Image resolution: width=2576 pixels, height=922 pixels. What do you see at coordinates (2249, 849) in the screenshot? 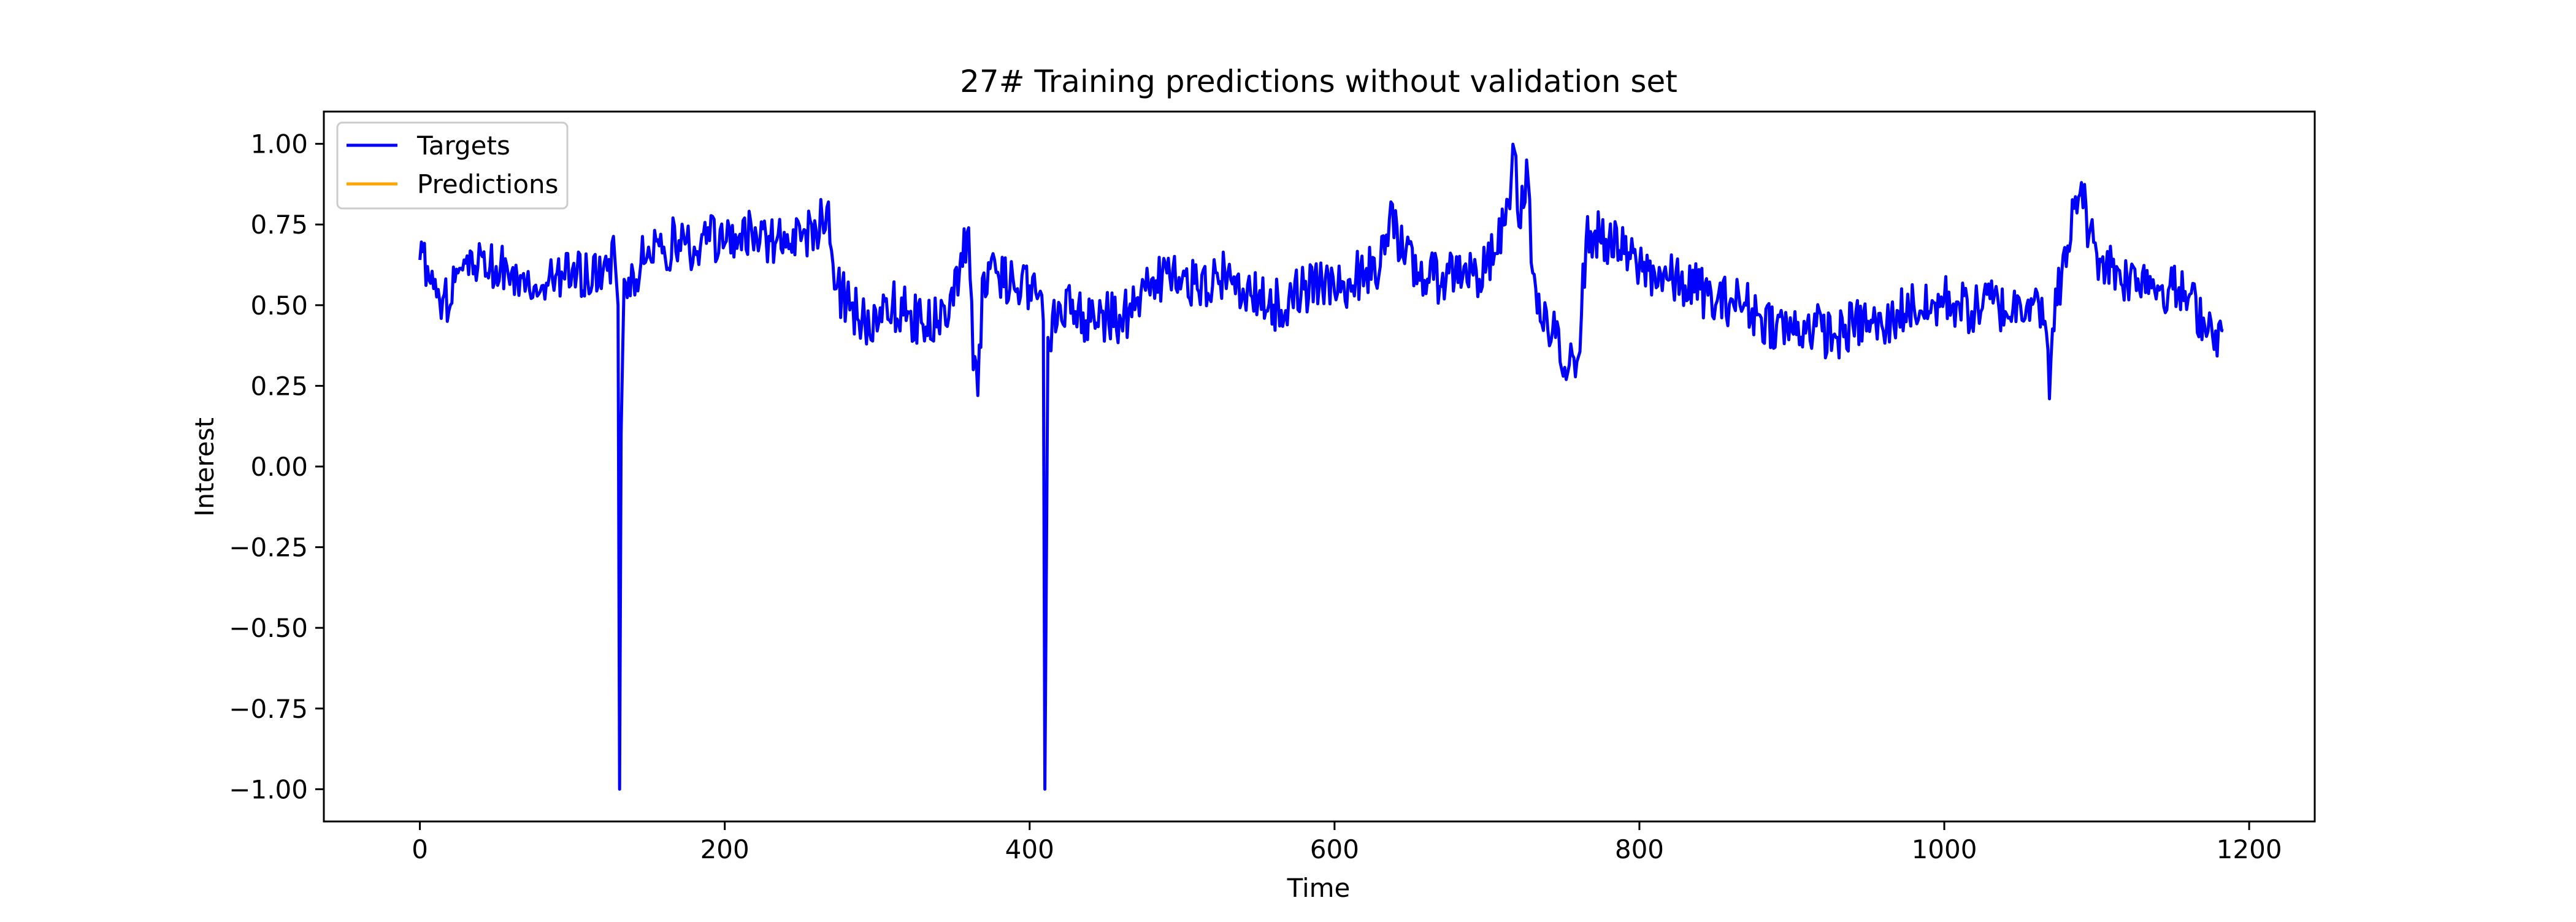
I see `x-tick-label: 1200` at bounding box center [2249, 849].